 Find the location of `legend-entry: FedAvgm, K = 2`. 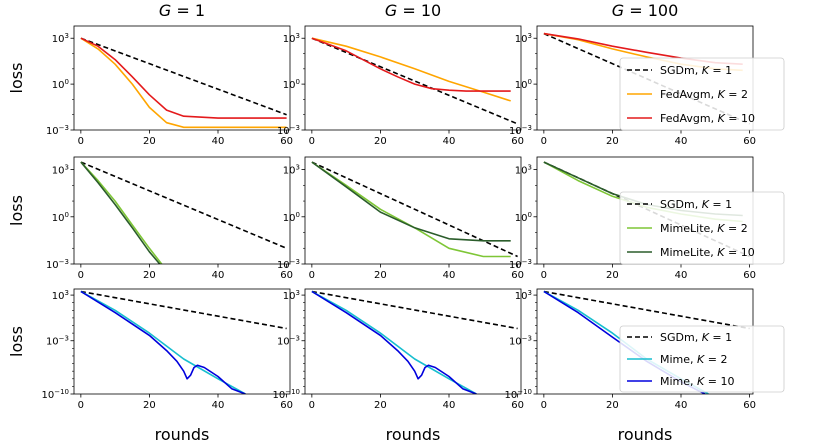

legend-entry: FedAvgm, K = 2 is located at coordinates (704, 94).